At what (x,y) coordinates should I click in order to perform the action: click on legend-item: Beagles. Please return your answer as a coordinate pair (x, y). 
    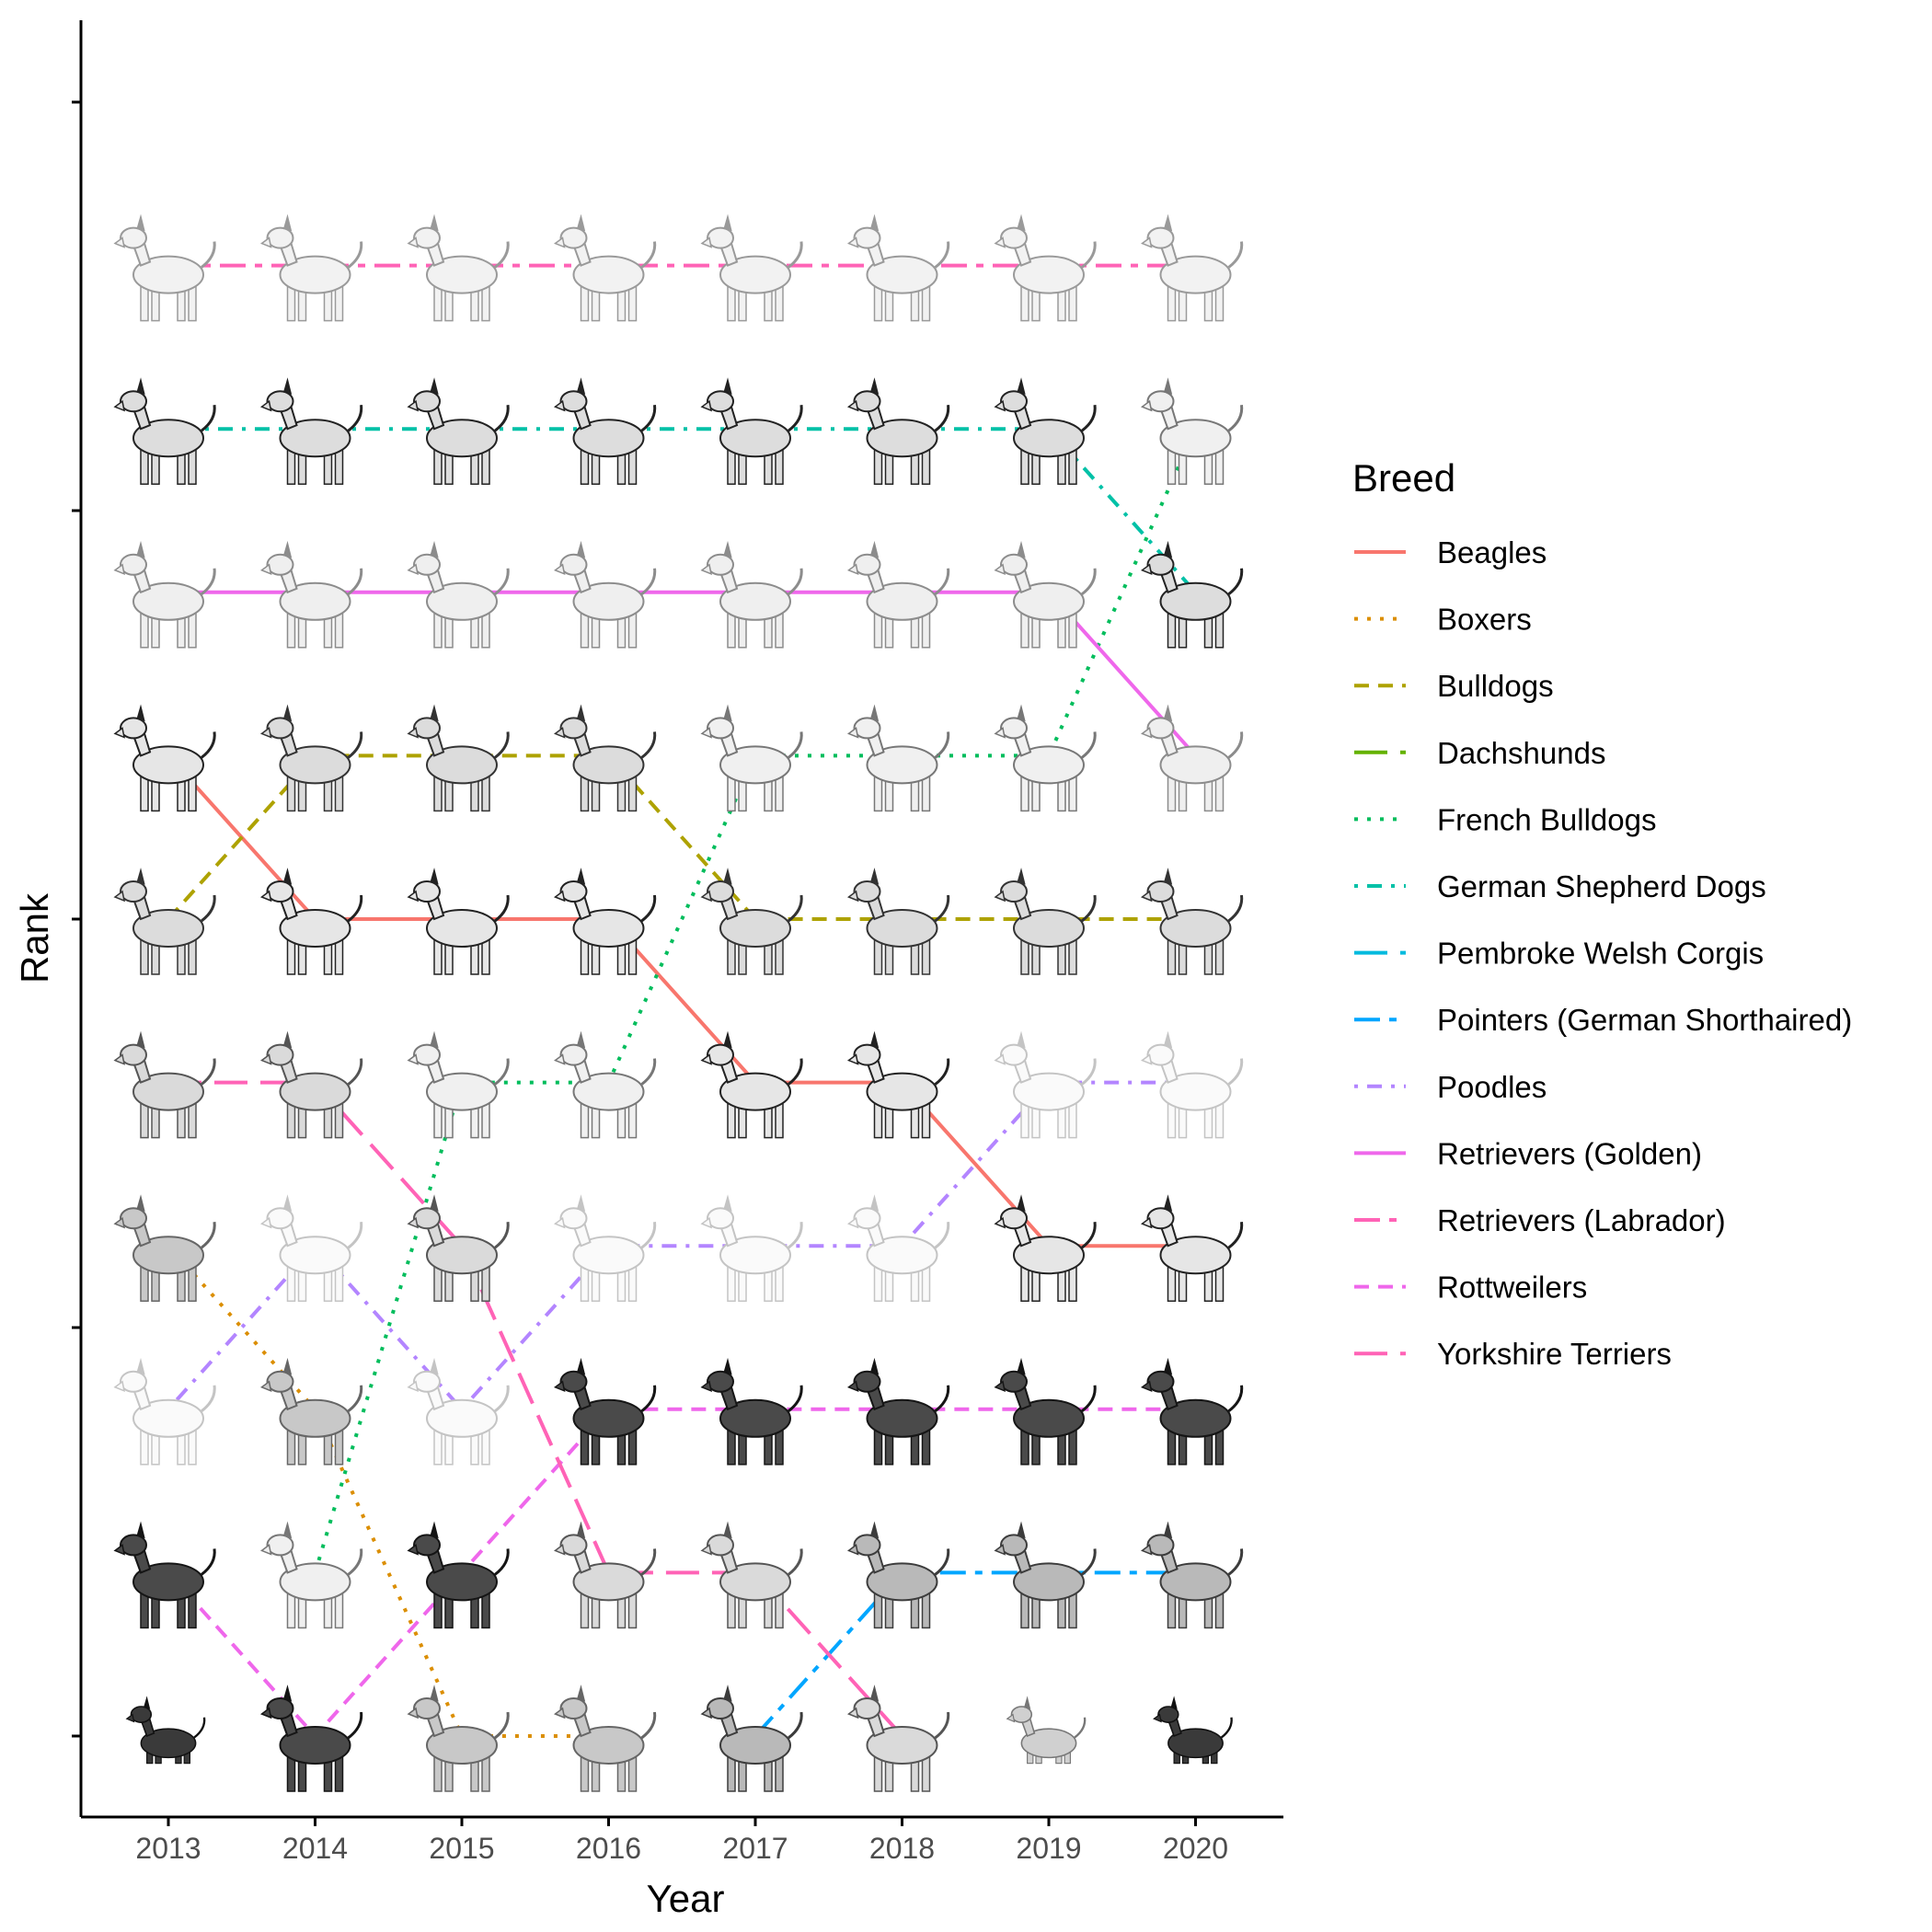
    Looking at the image, I should click on (1450, 552).